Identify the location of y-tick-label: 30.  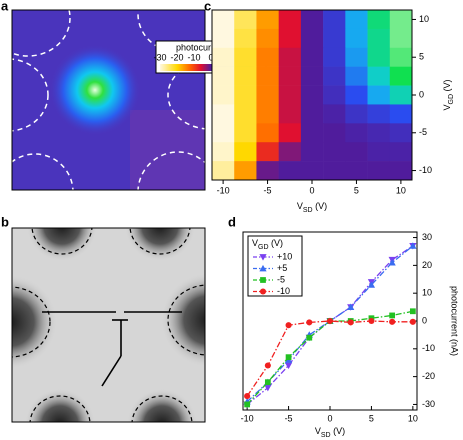
(427, 237).